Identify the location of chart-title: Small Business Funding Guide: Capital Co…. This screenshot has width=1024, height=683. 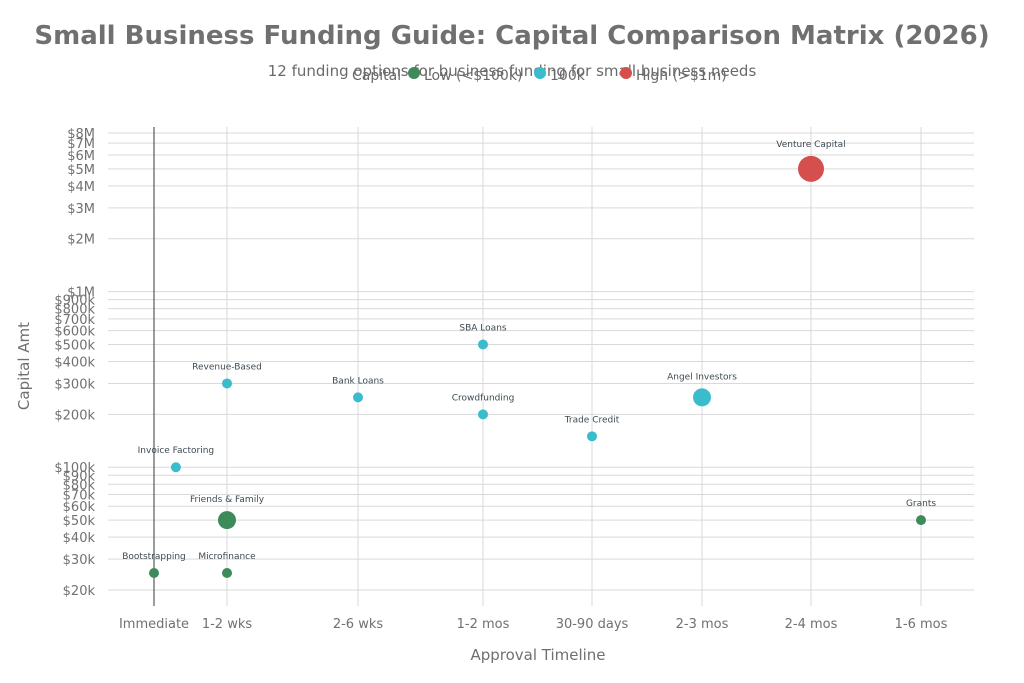
(511, 36).